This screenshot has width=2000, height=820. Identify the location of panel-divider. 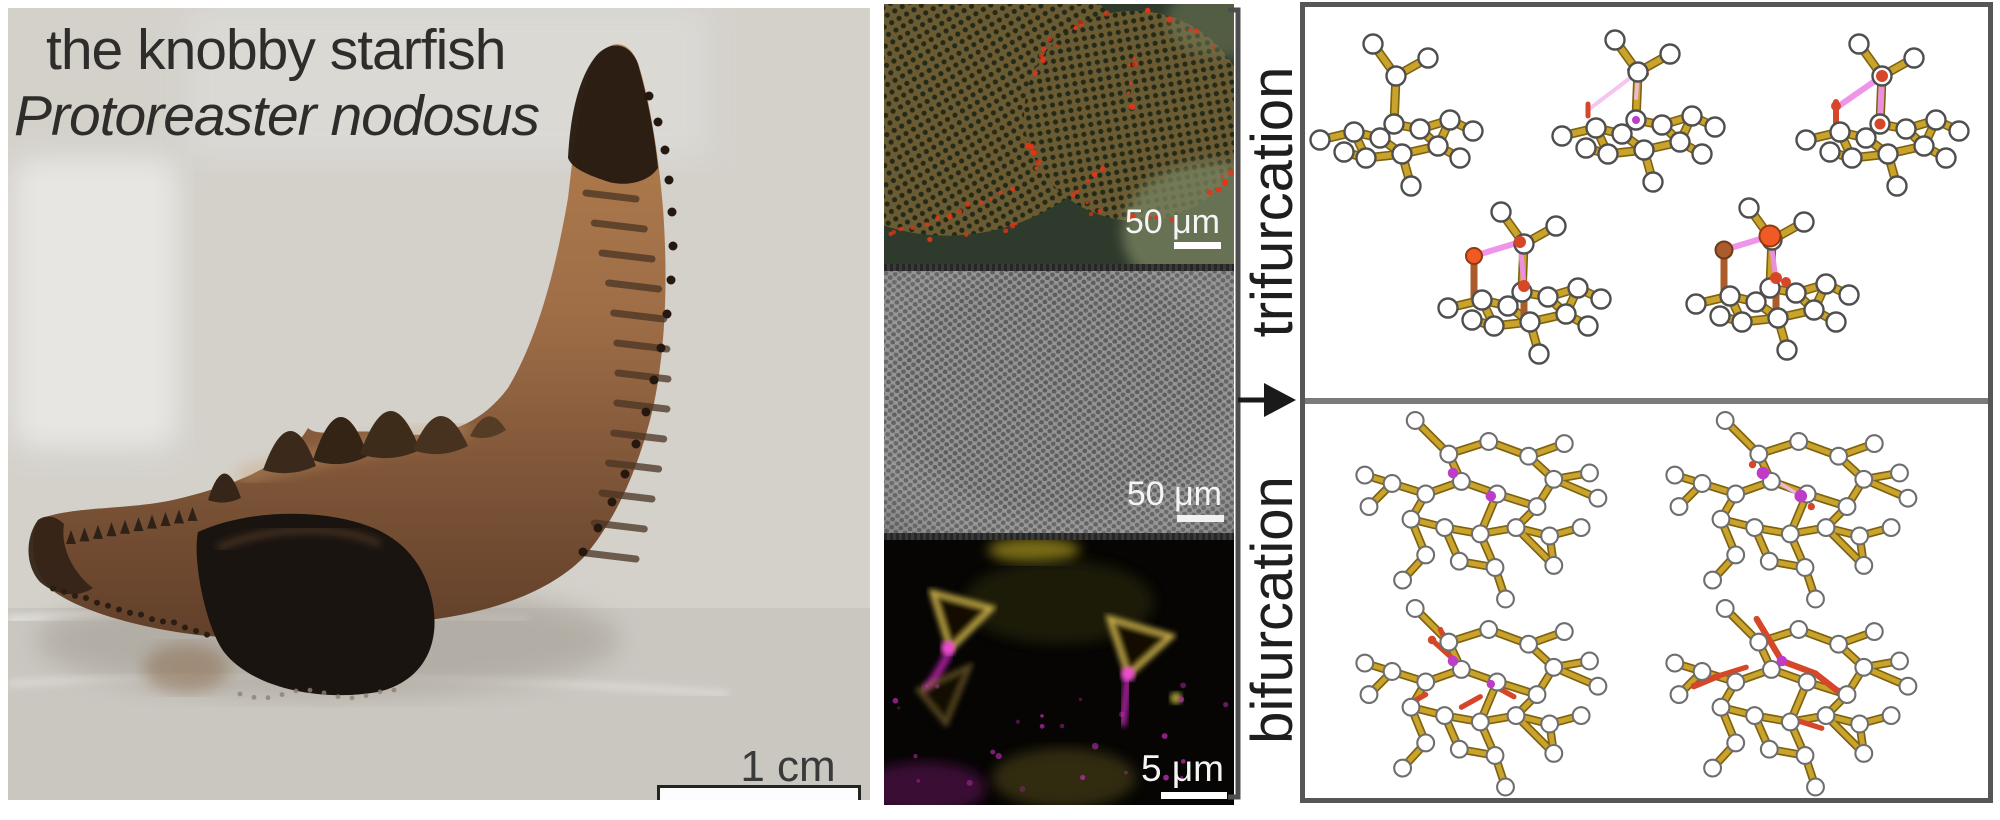
(1646, 401).